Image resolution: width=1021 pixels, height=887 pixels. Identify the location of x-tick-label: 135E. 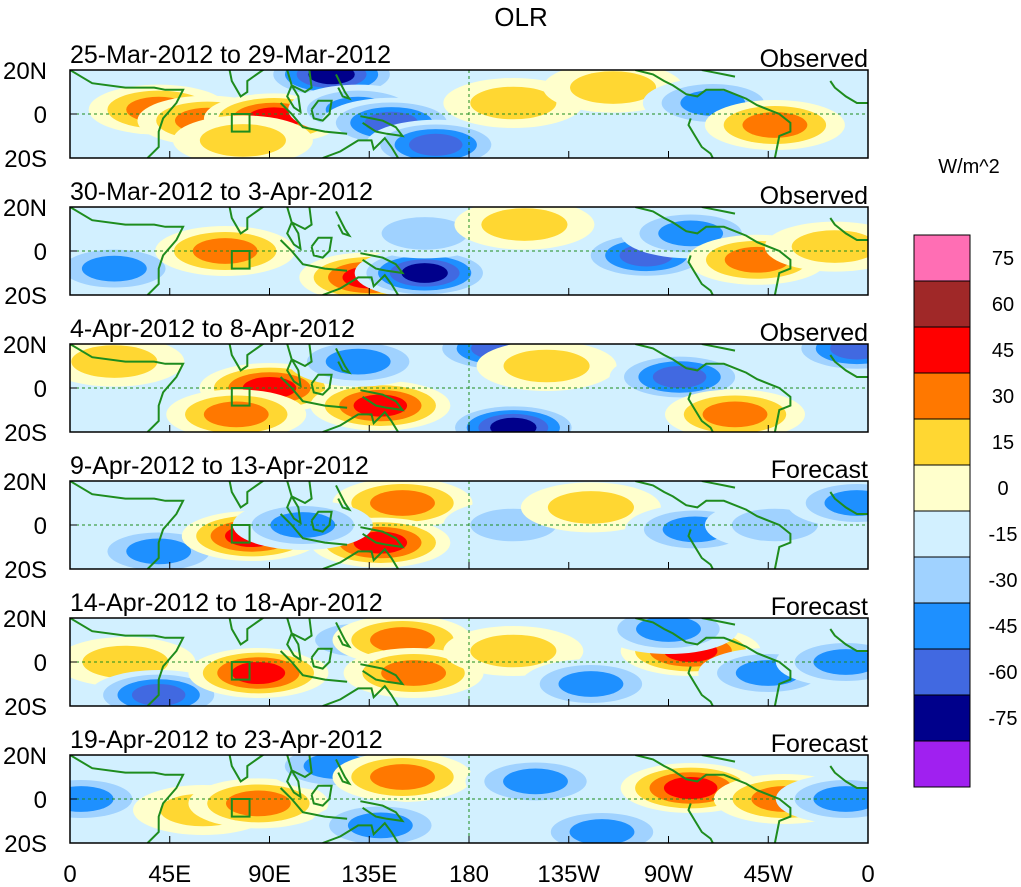
(369, 874).